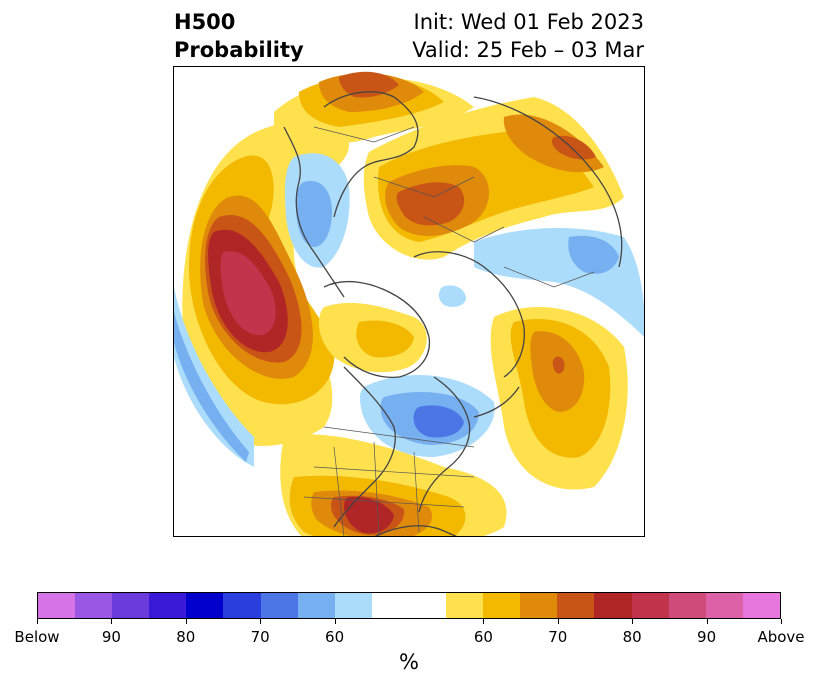  What do you see at coordinates (528, 22) in the screenshot?
I see `init-date-label: Init: Wed 01 Feb 2023` at bounding box center [528, 22].